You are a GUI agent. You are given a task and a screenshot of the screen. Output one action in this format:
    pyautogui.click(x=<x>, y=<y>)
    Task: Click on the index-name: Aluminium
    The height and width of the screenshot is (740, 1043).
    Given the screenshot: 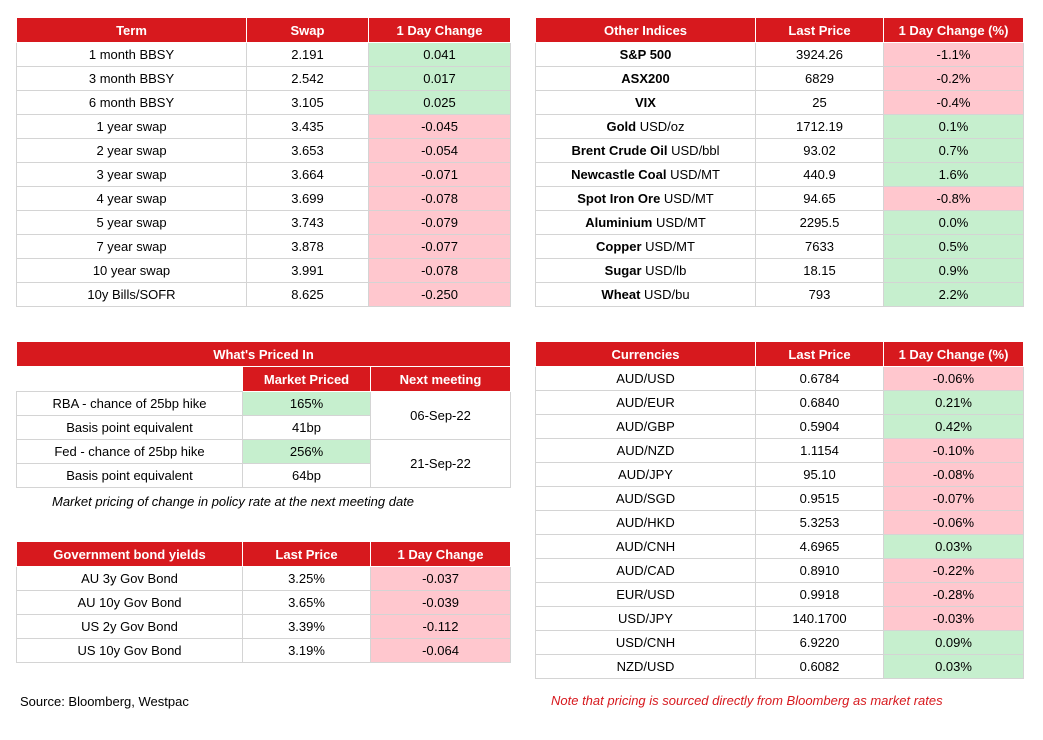 What is the action you would take?
    pyautogui.click(x=619, y=222)
    